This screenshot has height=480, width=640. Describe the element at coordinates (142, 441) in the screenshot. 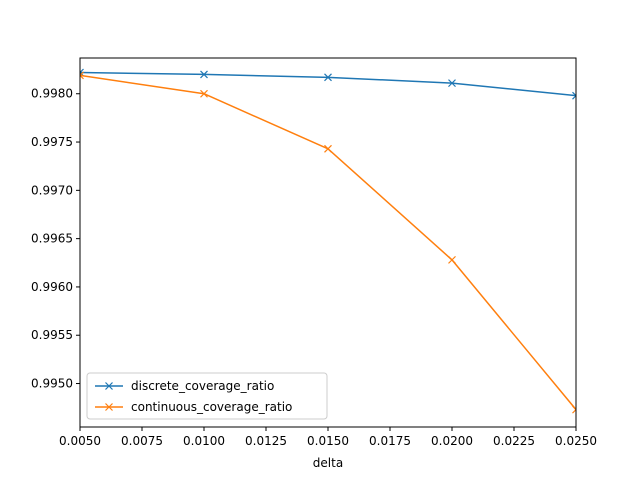

I see `x-tick-label: 0.0075` at that location.